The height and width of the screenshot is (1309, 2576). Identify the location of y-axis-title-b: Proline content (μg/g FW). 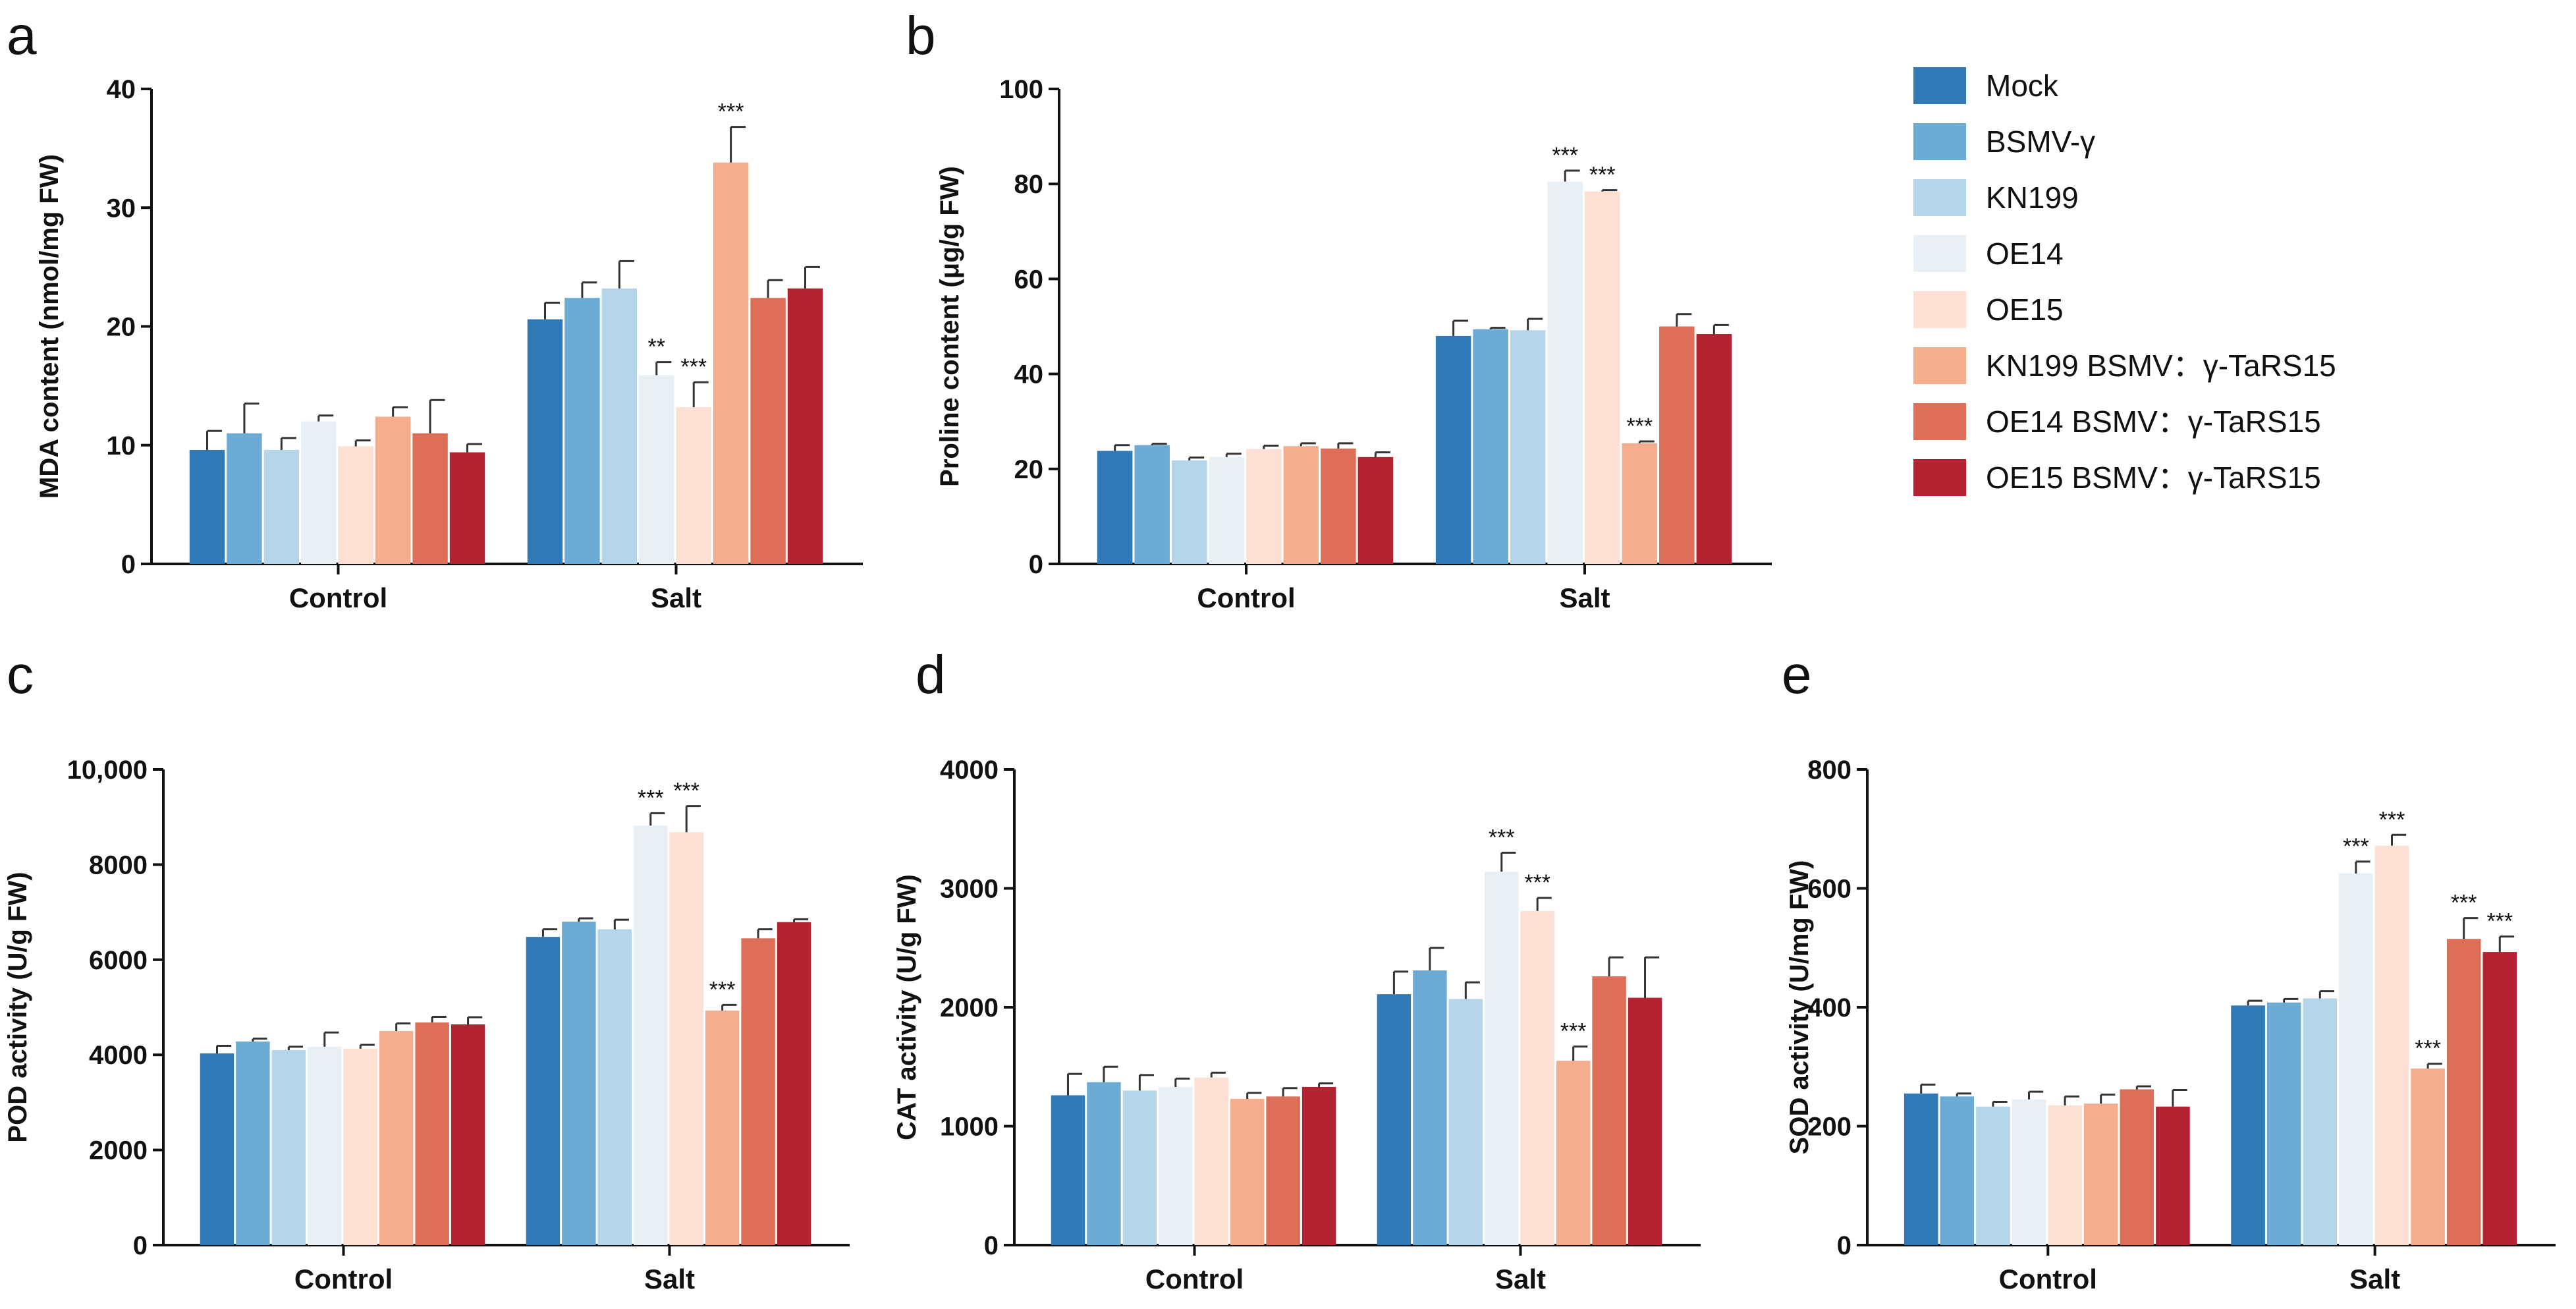
(949, 326).